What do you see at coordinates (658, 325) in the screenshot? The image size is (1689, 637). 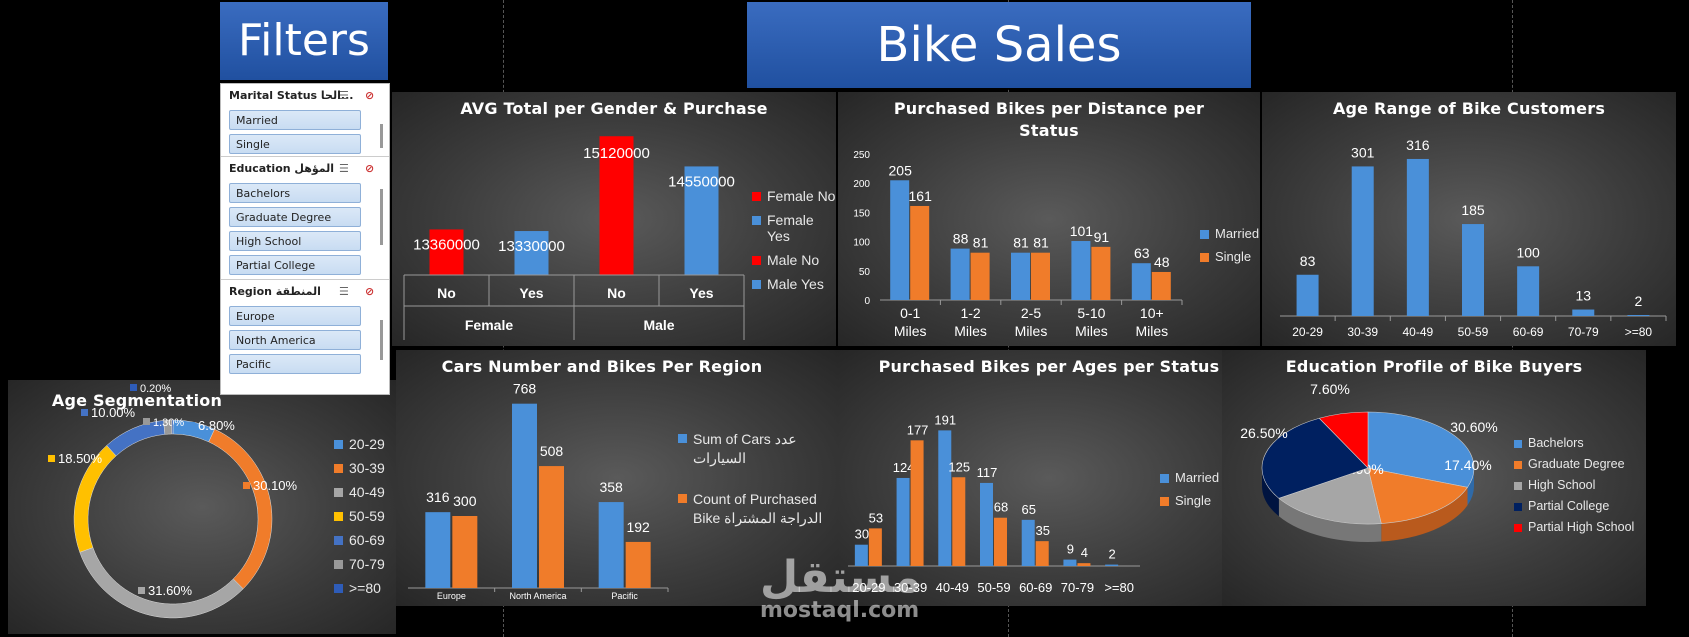 I see `group-label: Male` at bounding box center [658, 325].